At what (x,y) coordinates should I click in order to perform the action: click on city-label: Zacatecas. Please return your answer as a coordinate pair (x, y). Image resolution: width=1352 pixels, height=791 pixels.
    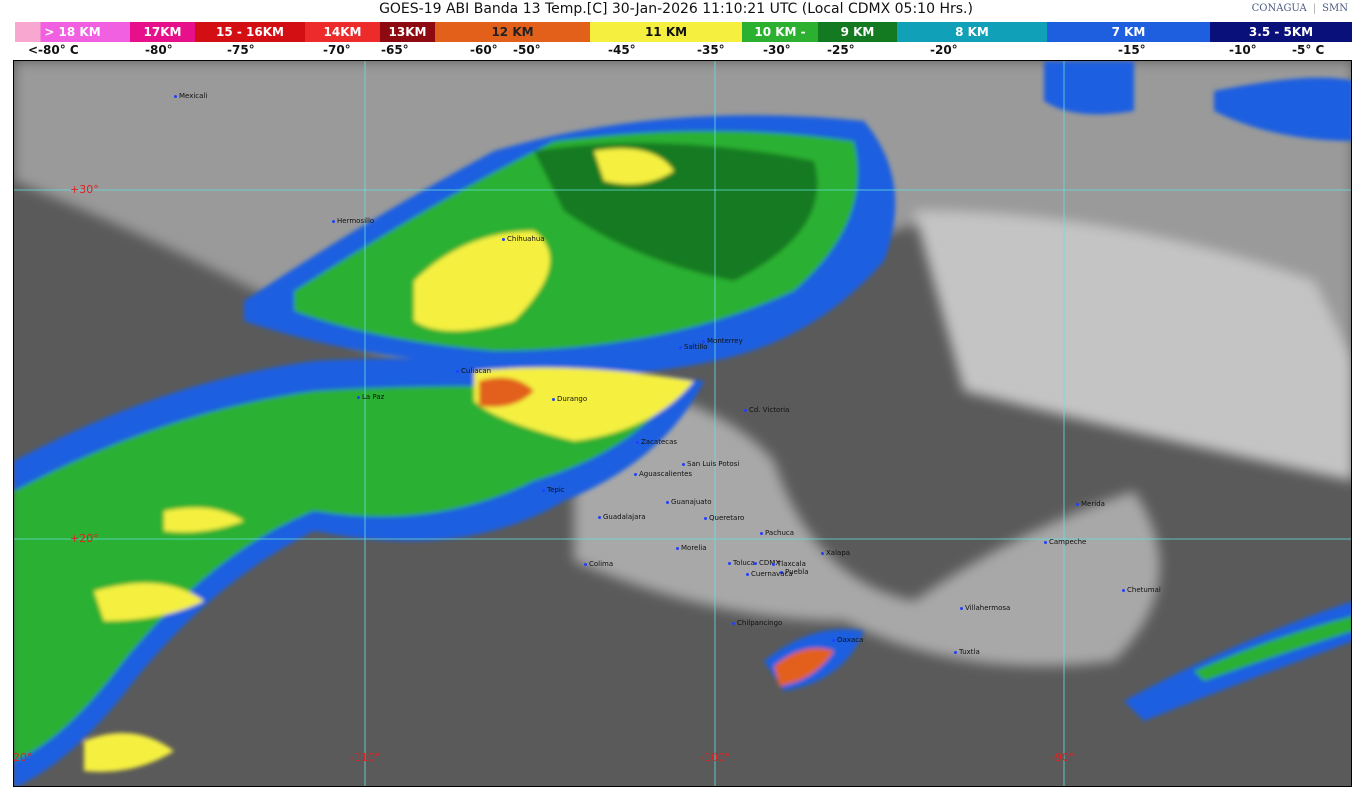
    Looking at the image, I should click on (656, 442).